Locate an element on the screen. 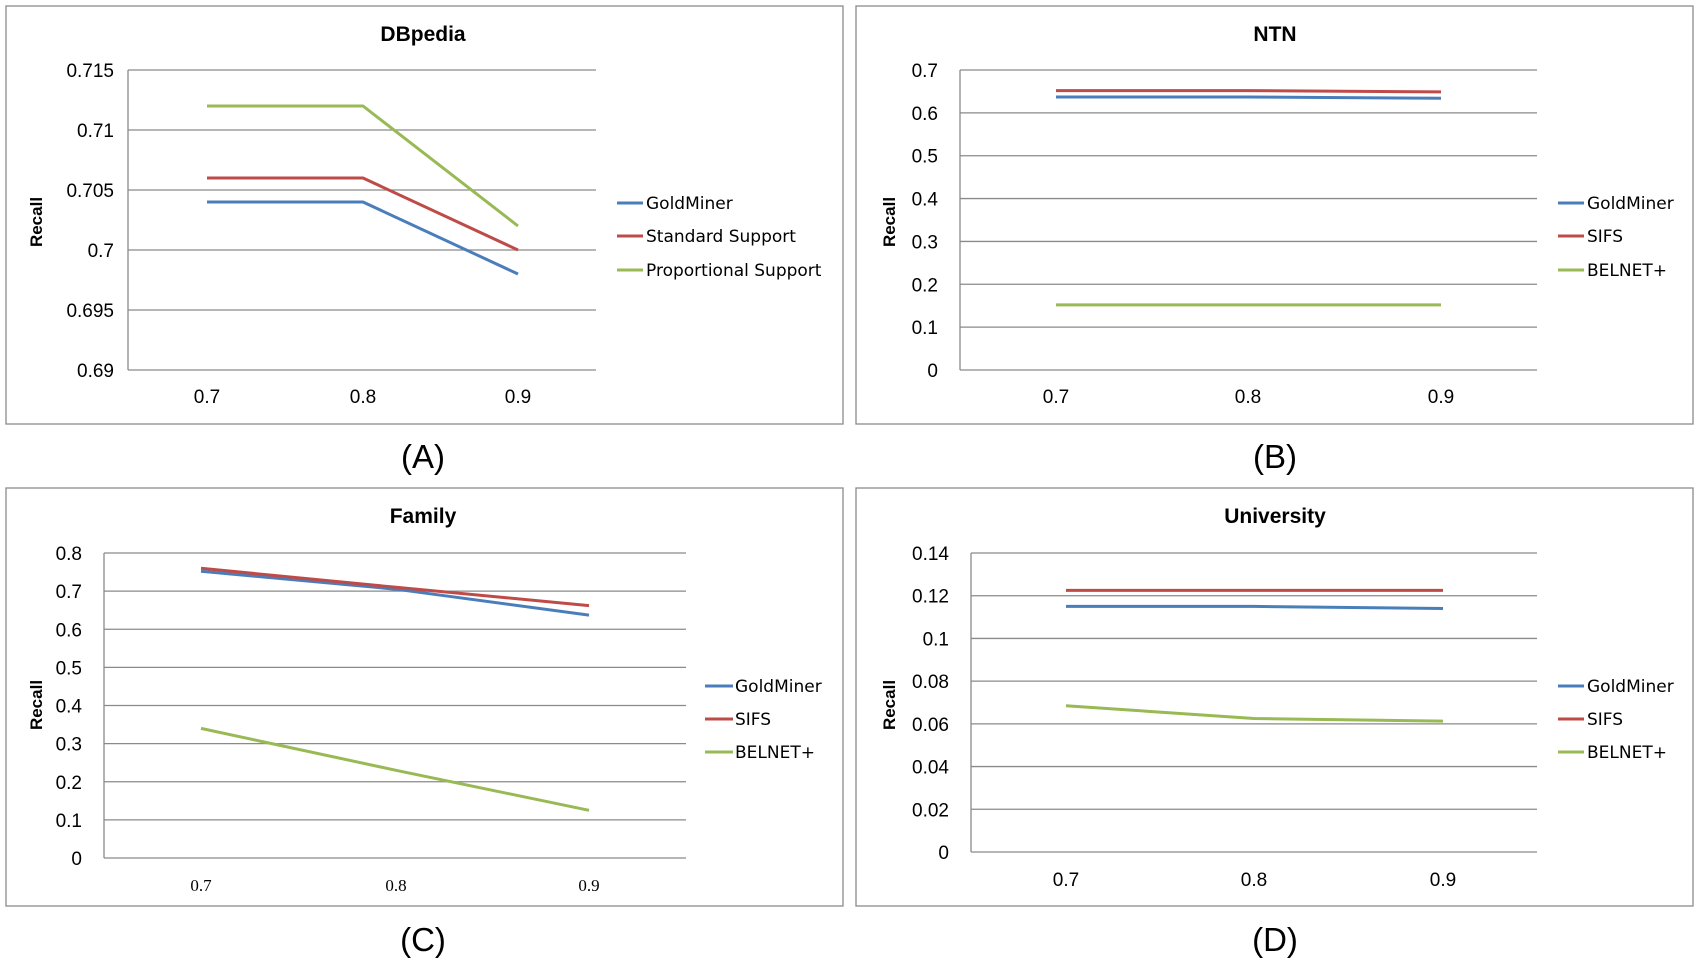  y-tick-label: 0.705 is located at coordinates (90, 191).